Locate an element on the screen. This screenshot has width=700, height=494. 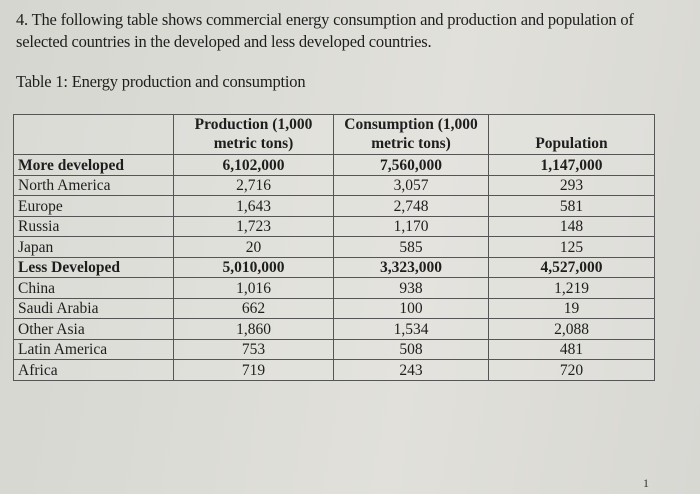
production-cell: 719 is located at coordinates (253, 370).